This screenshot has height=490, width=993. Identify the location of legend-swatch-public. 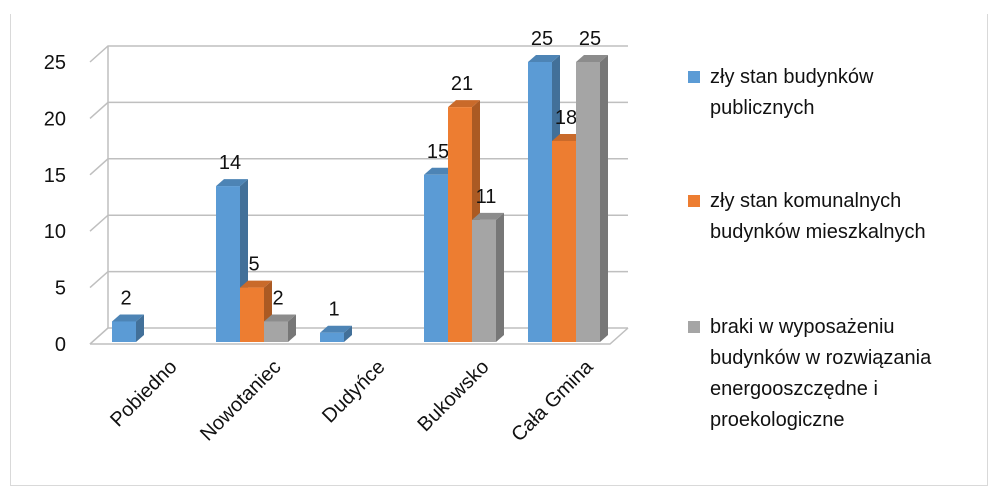
(694, 77).